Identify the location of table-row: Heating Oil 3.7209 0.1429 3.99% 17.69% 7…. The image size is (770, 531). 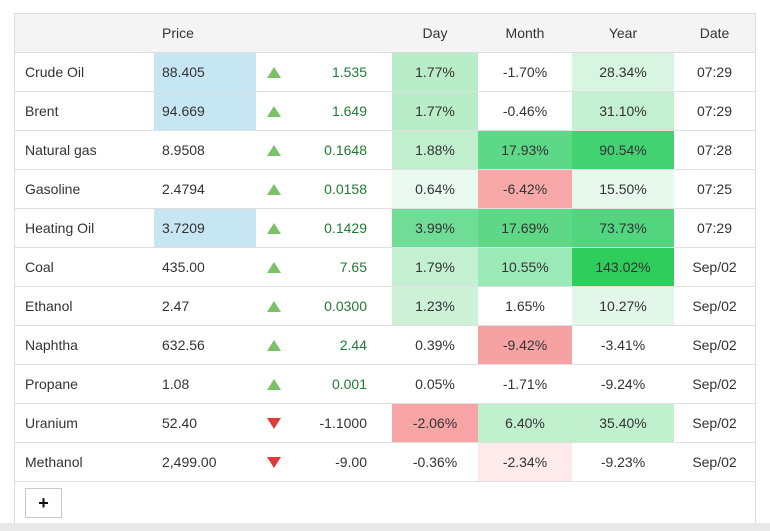
(385, 228).